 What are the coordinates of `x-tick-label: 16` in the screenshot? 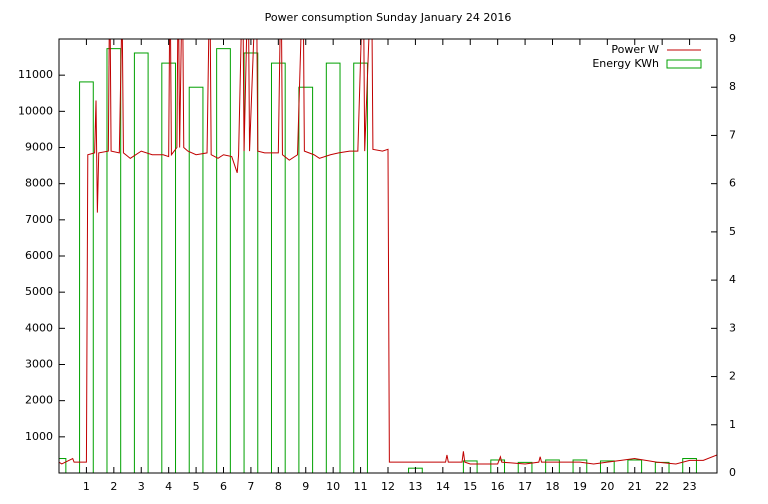 It's located at (498, 486).